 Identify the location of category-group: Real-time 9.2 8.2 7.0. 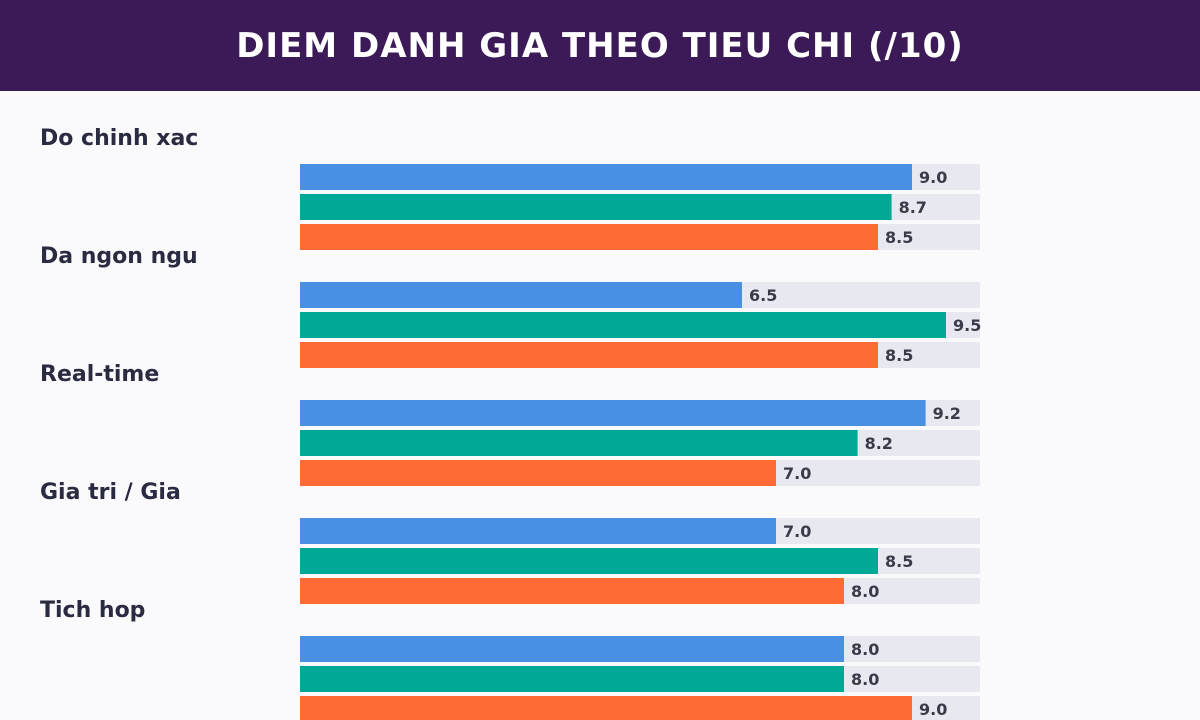
(510, 424).